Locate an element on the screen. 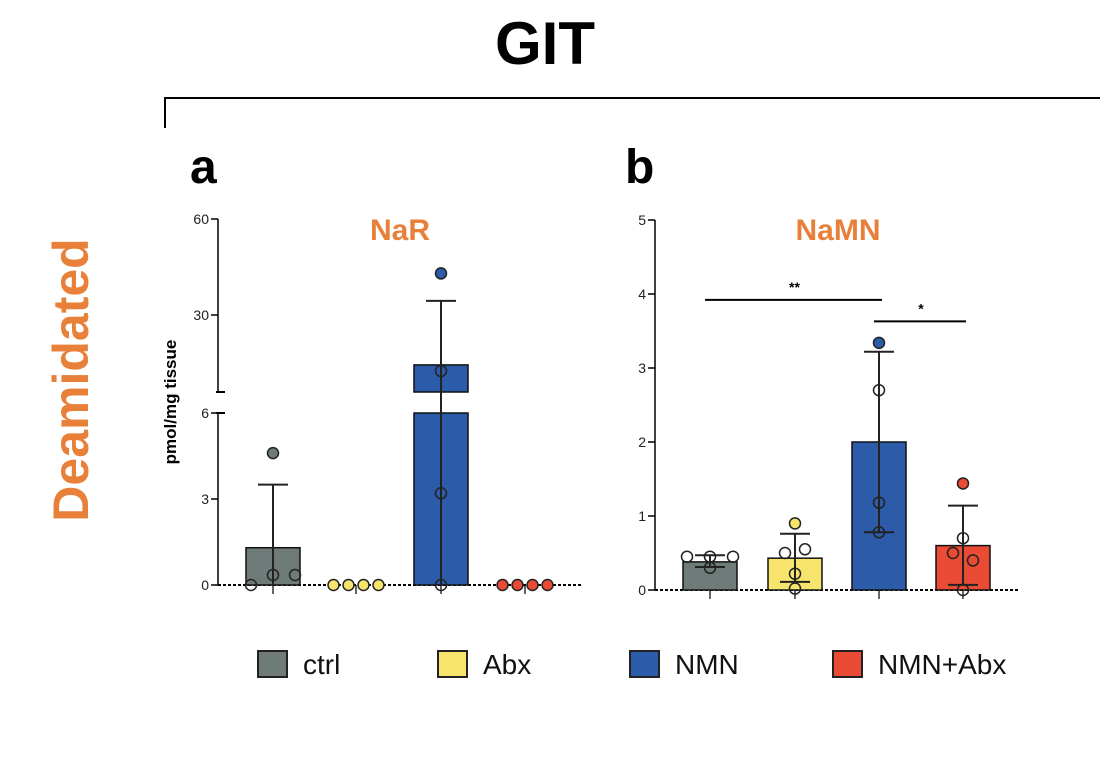 The image size is (1100, 783). panel-b-title: NaMN is located at coordinates (837, 230).